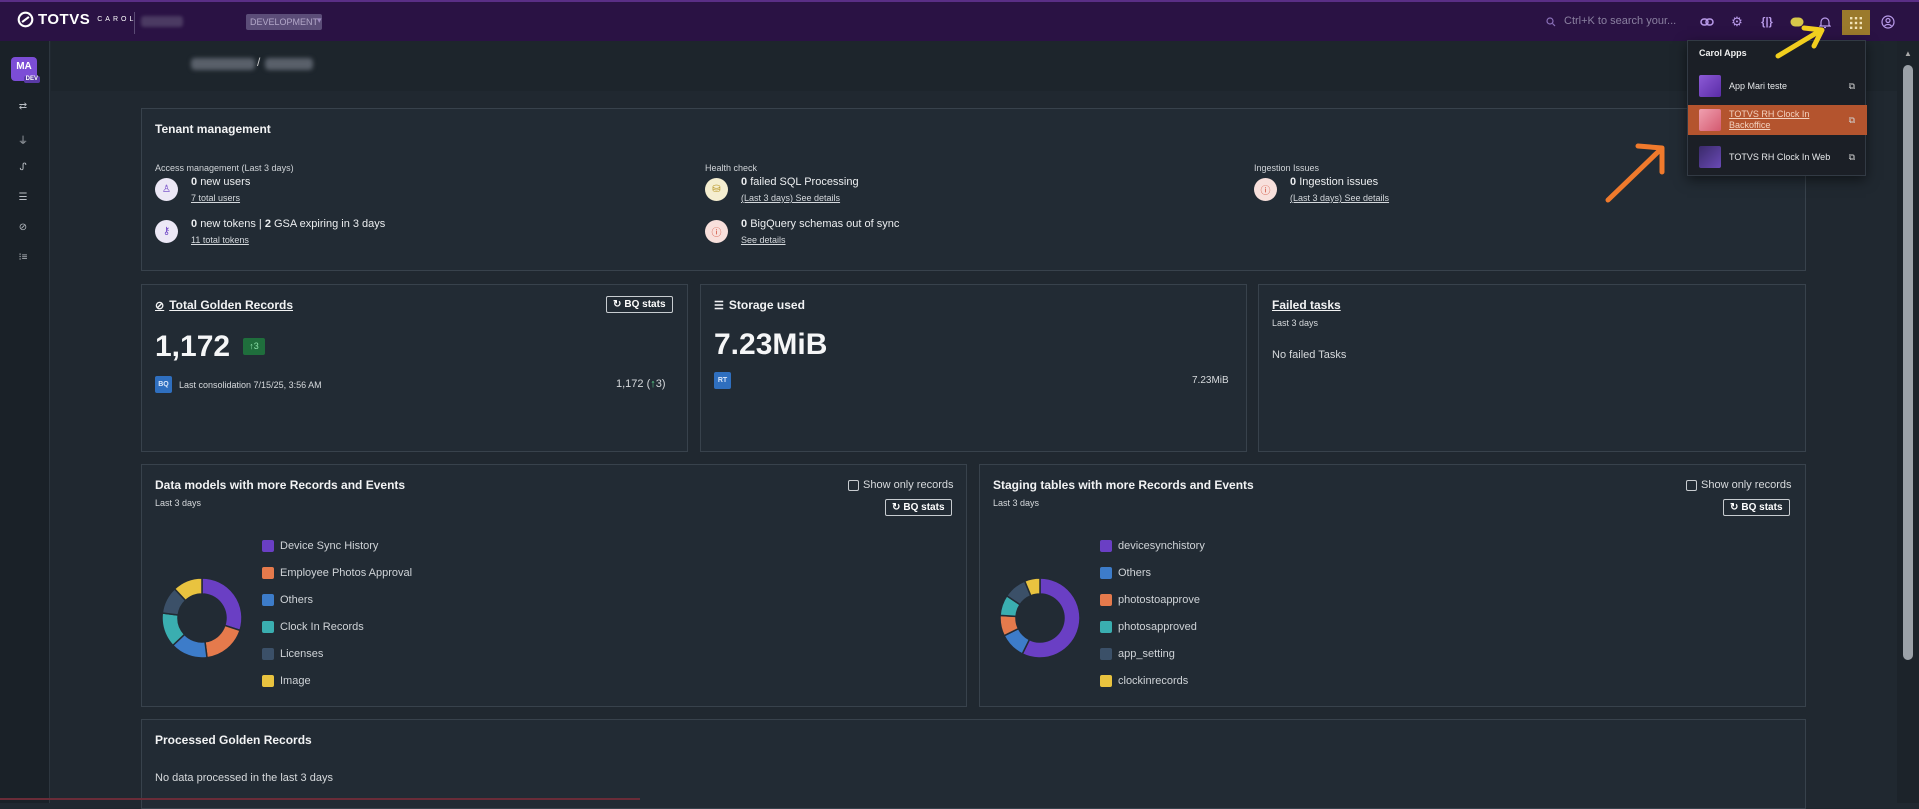 The height and width of the screenshot is (809, 1919). What do you see at coordinates (1159, 600) in the screenshot?
I see `legend-label: photostoapprove` at bounding box center [1159, 600].